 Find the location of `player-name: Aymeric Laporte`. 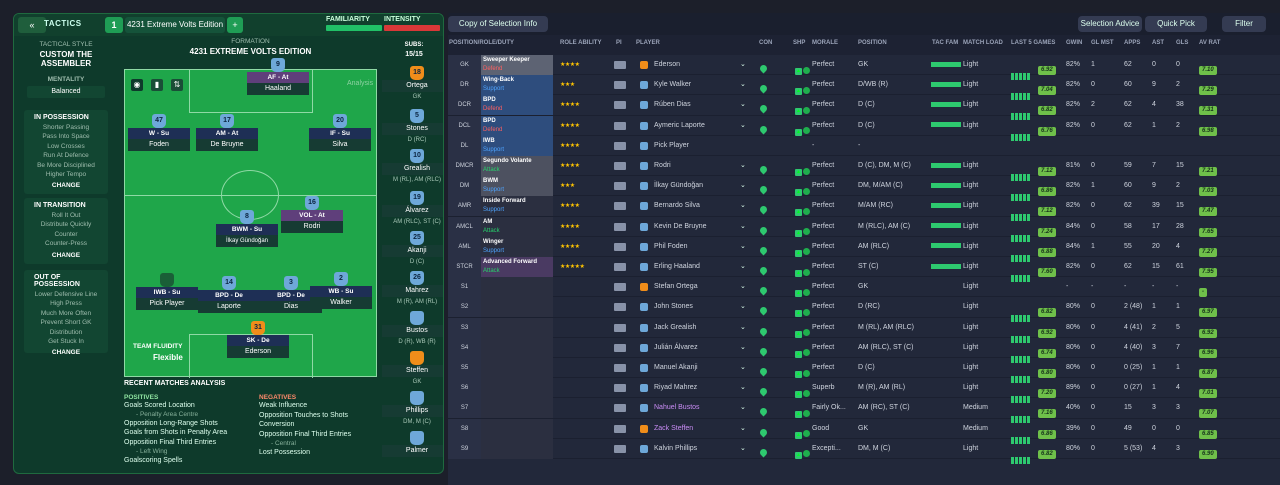

player-name: Aymeric Laporte is located at coordinates (679, 125).